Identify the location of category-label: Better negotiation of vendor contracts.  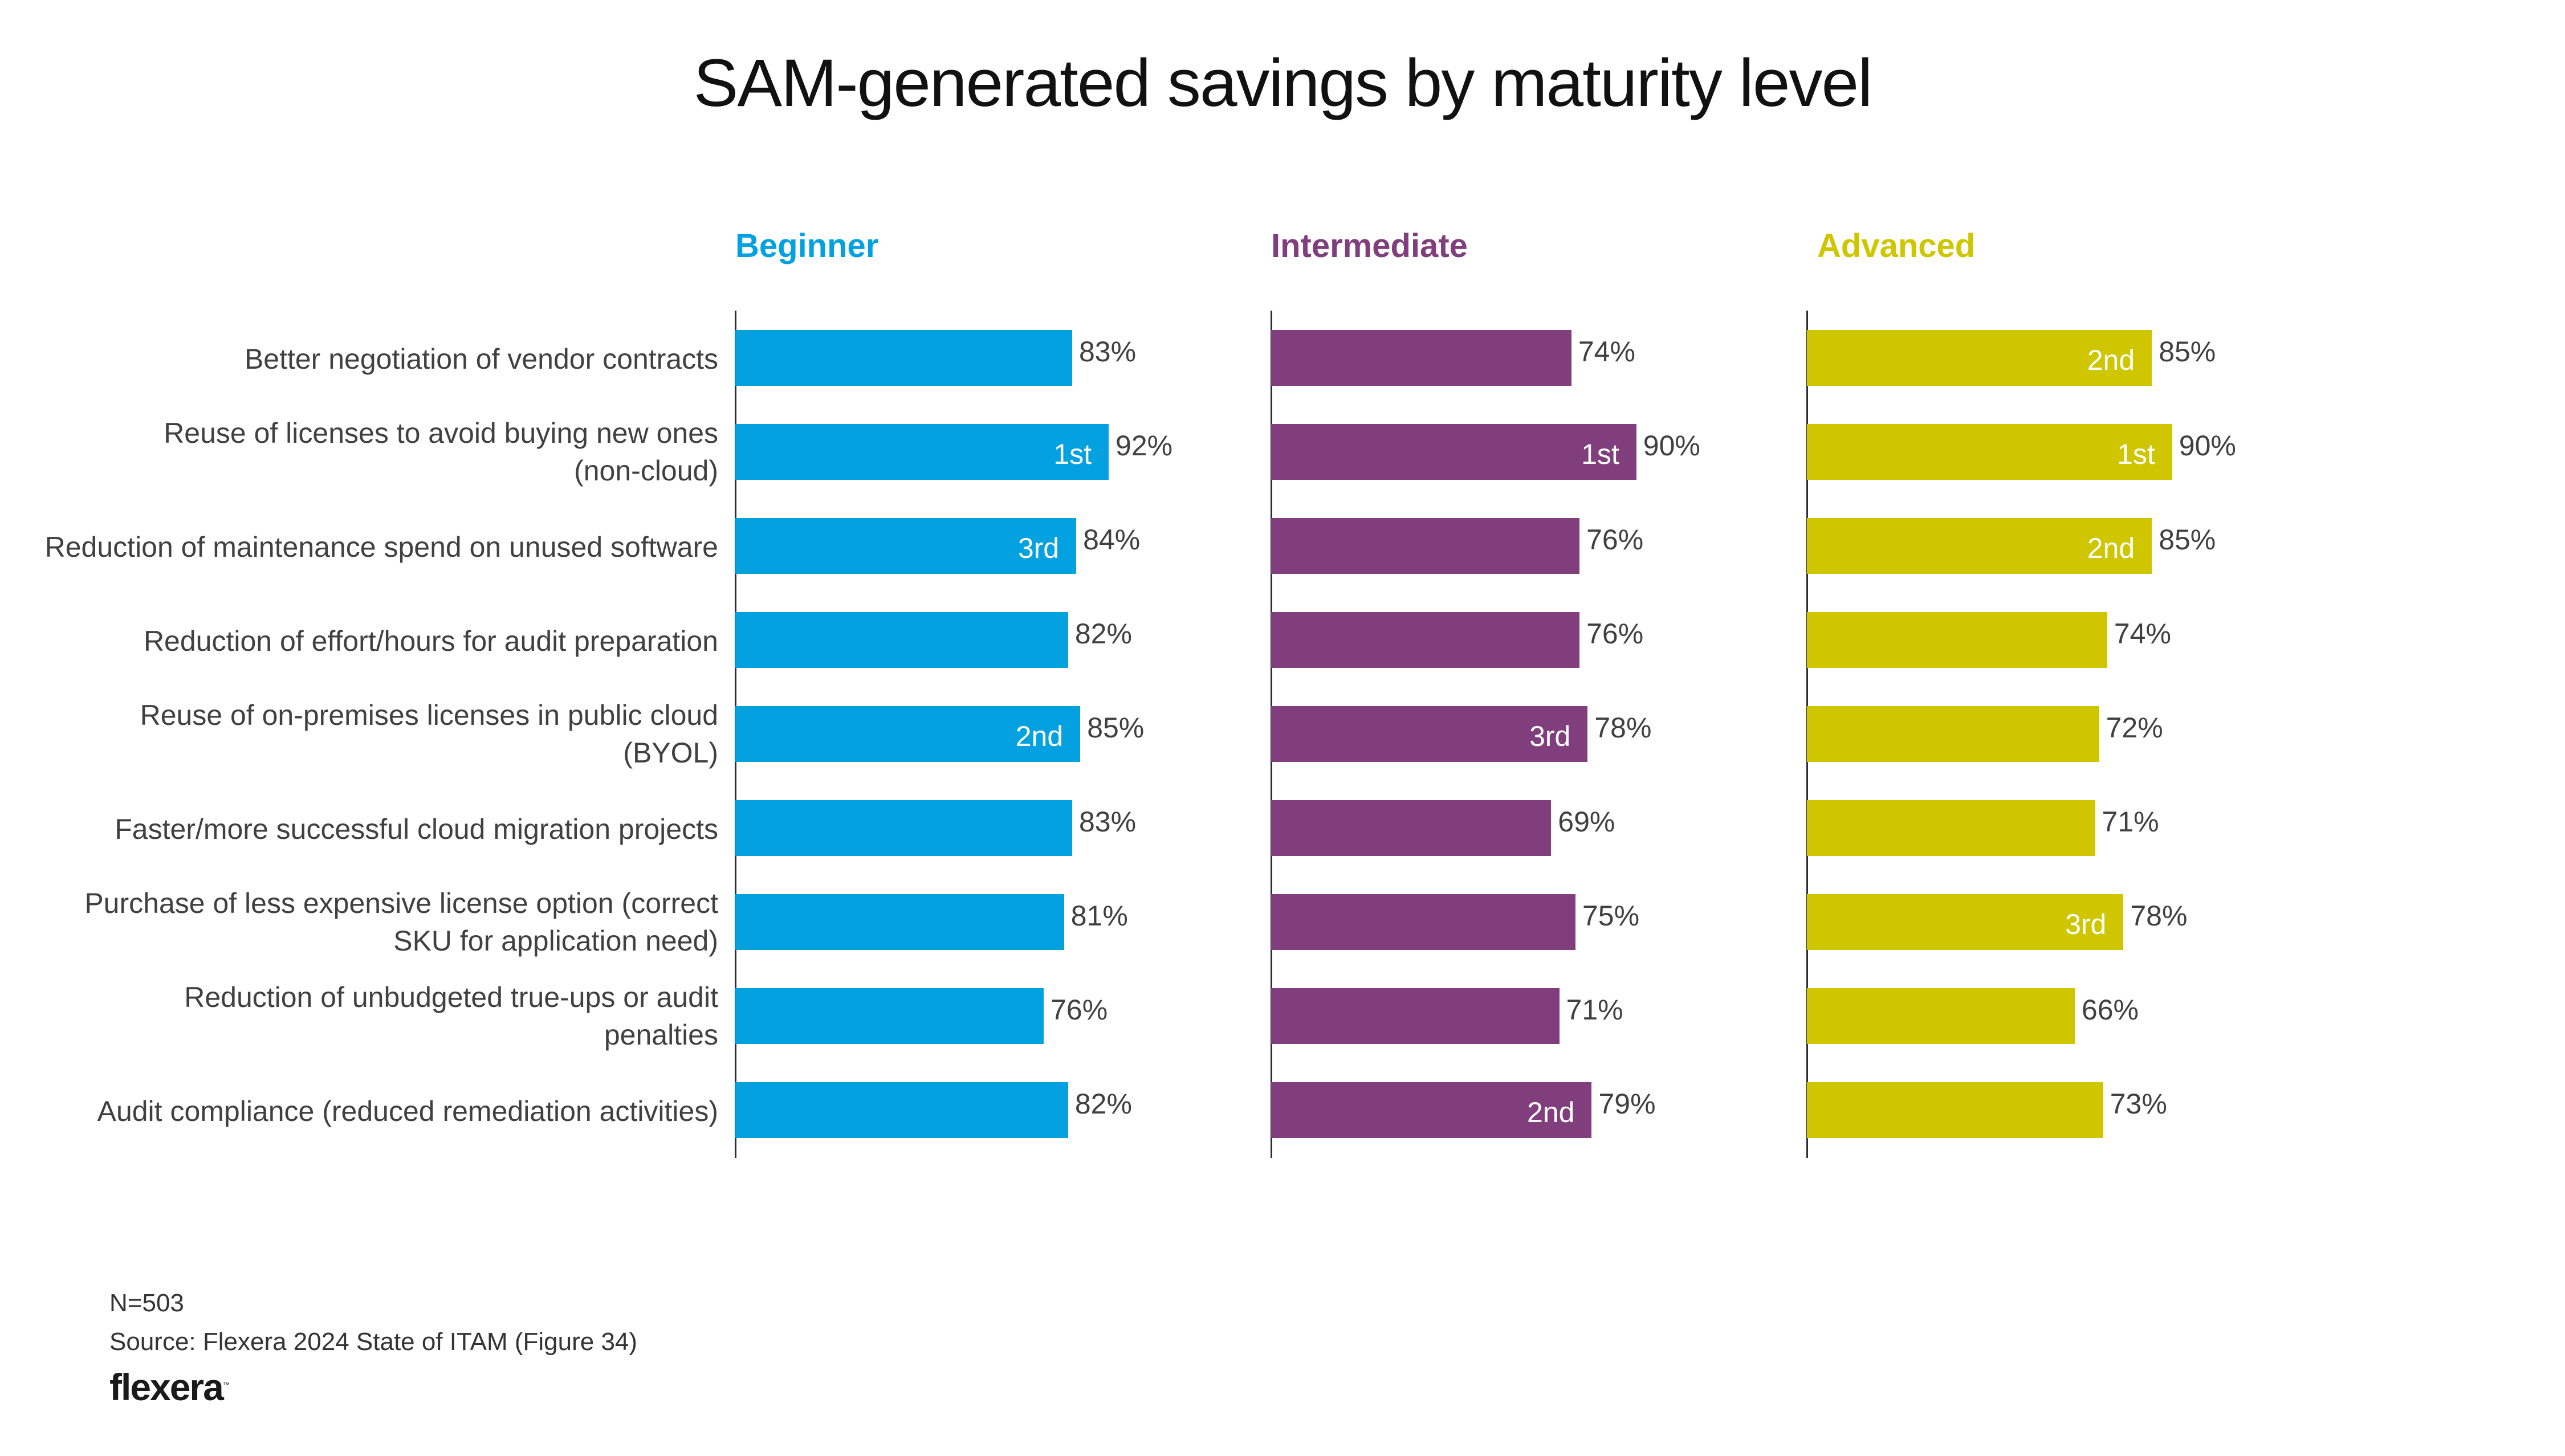
(481, 359).